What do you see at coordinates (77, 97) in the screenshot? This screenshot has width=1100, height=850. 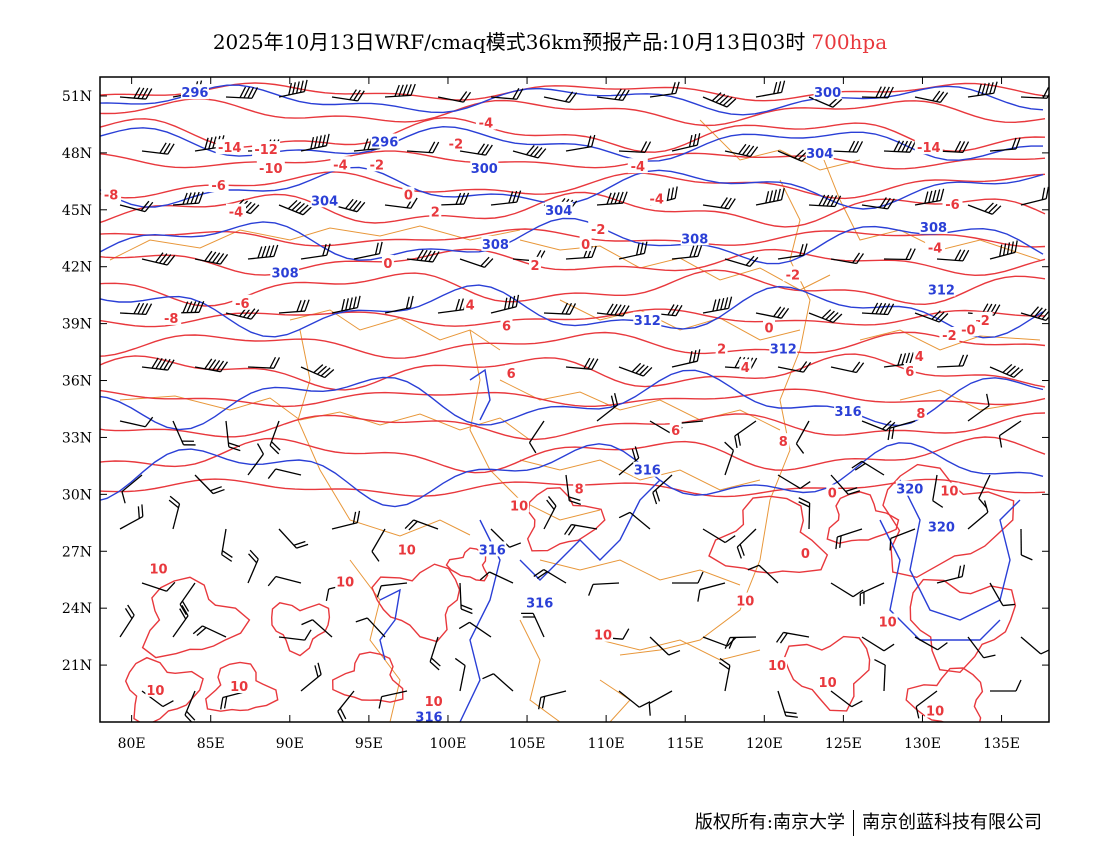 I see `y-tick-label: 51N` at bounding box center [77, 97].